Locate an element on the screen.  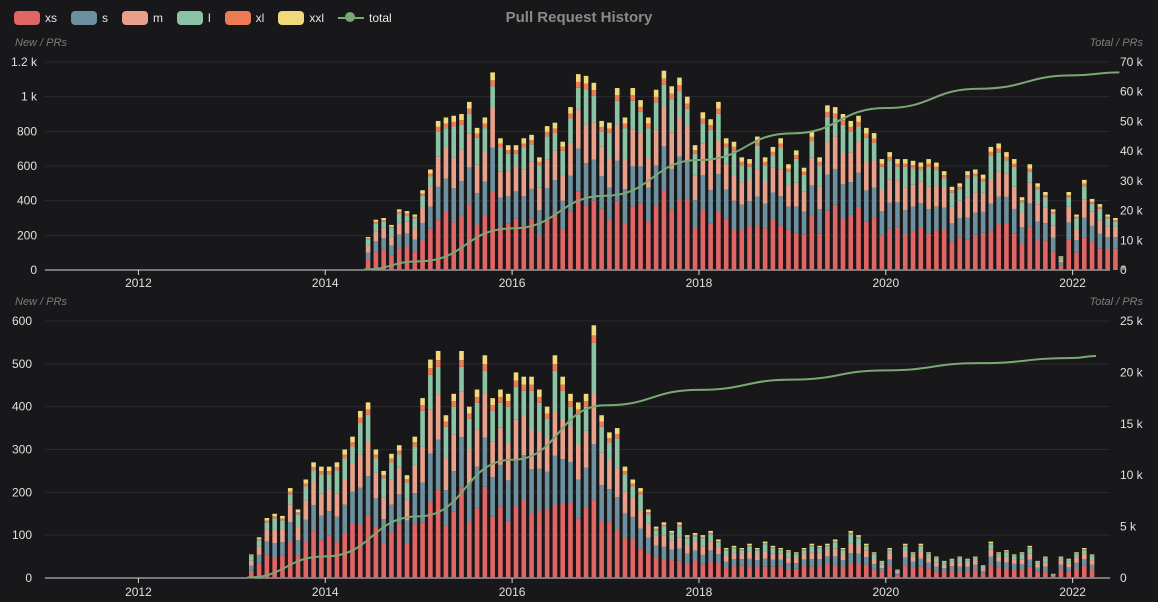
x-tick-label: 2022 is located at coordinates (1072, 592).